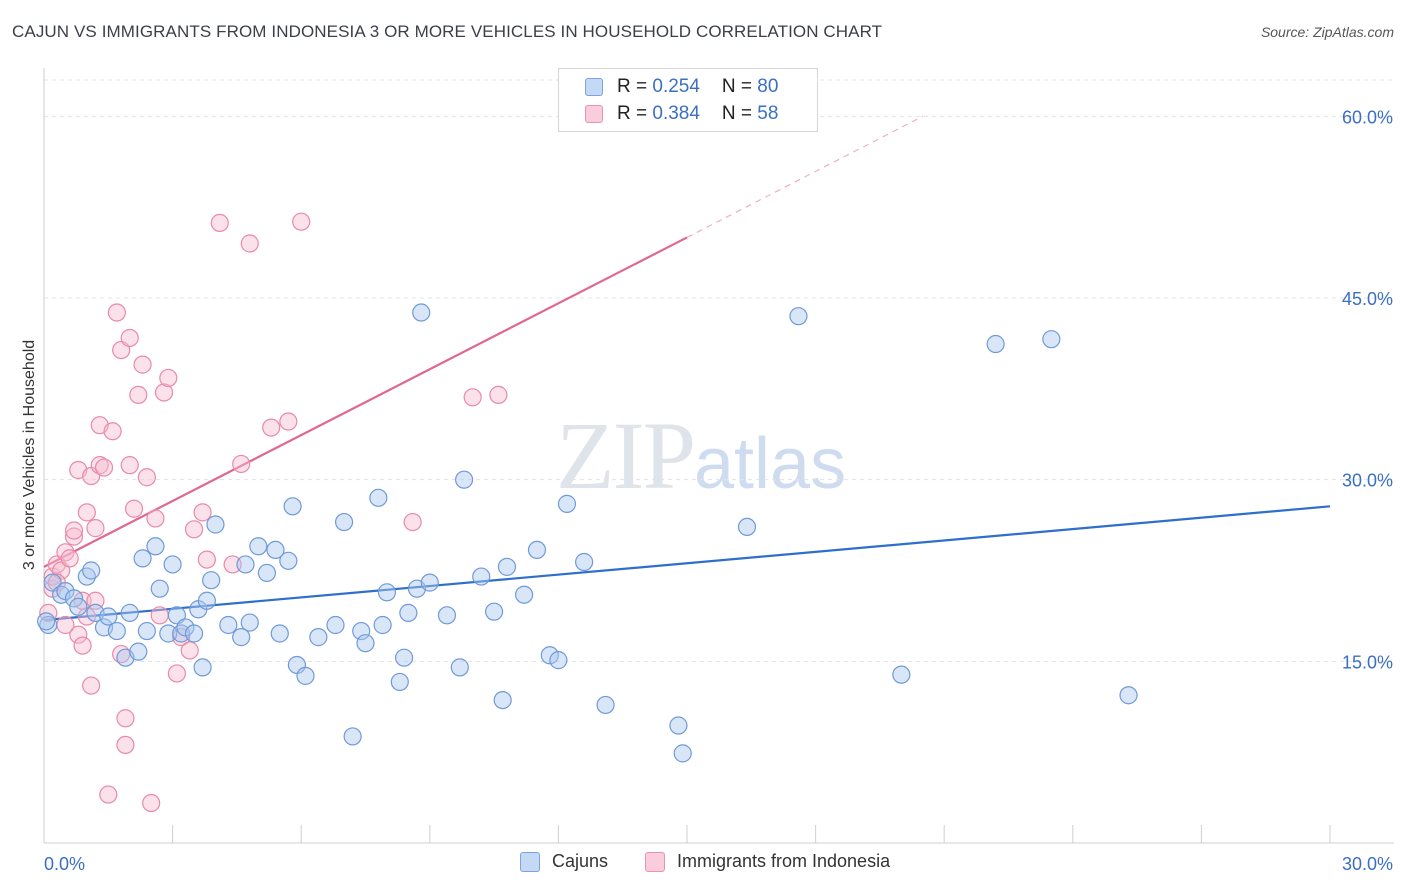 This screenshot has width=1406, height=892. I want to click on watermark: ZIPatlas, so click(701, 455).